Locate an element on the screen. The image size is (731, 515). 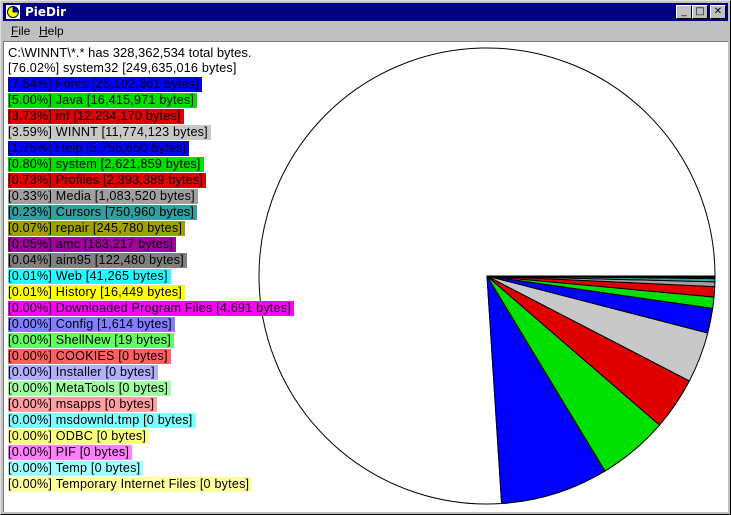
close-button: ✕ is located at coordinates (718, 12).